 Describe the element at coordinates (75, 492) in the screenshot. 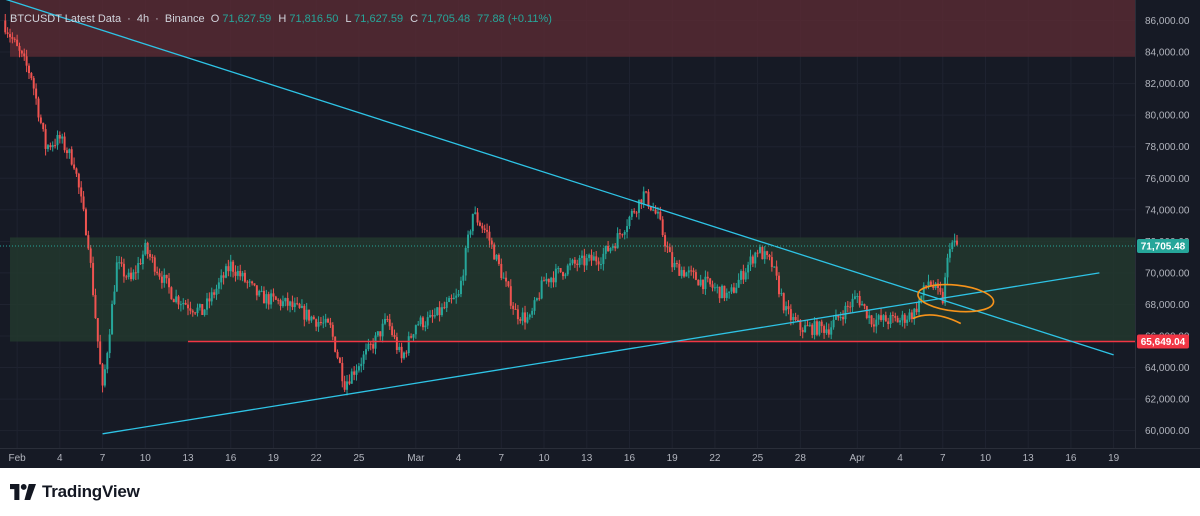

I see `tradingview-logo: TradingView` at that location.